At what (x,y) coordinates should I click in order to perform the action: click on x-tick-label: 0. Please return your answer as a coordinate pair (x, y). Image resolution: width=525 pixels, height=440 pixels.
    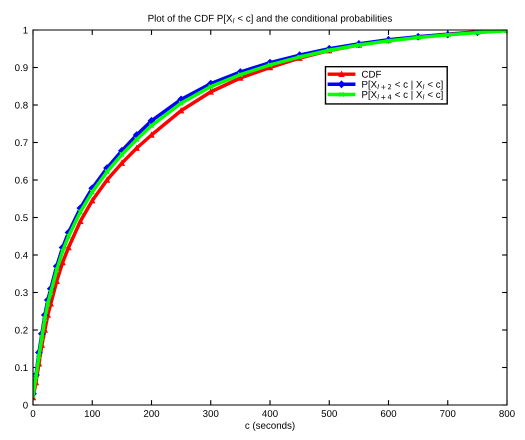
    Looking at the image, I should click on (33, 413).